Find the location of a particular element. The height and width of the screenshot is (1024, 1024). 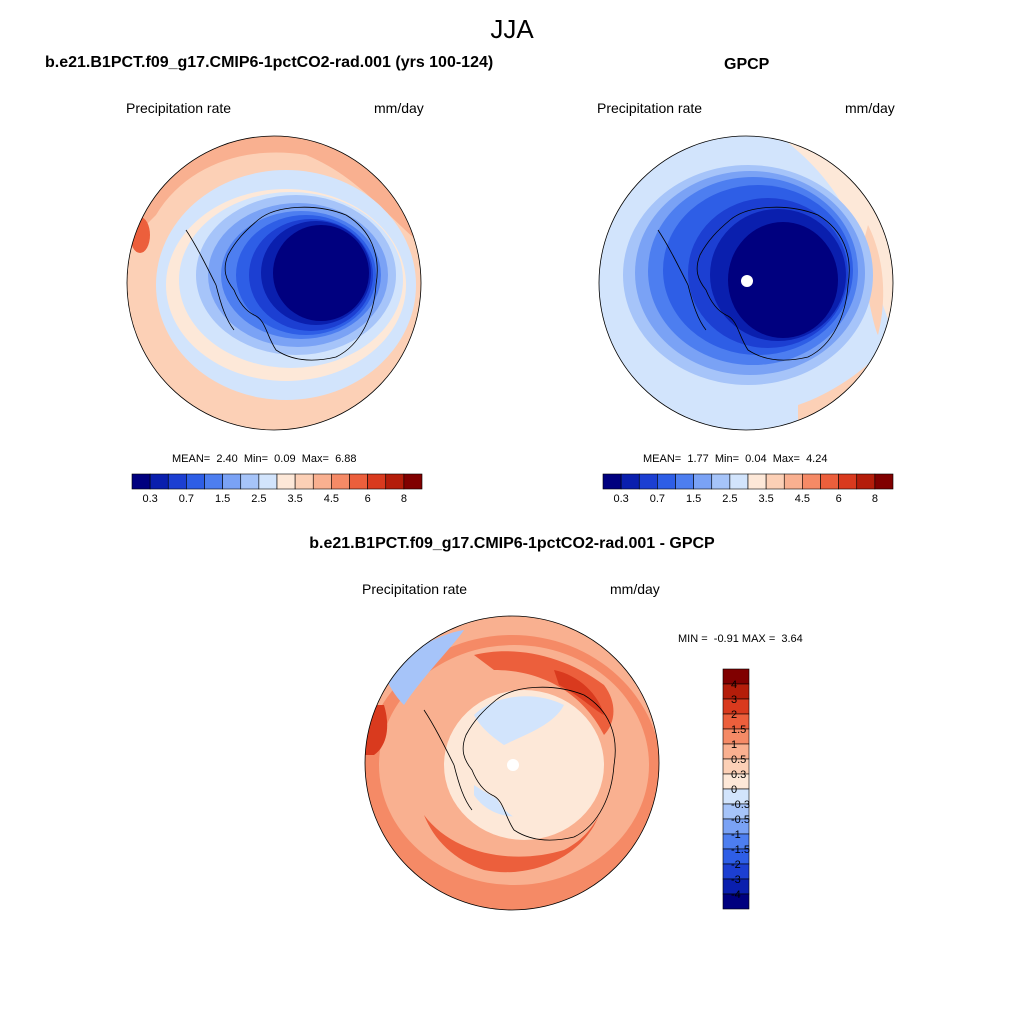

colorbar-tick-label: 3 is located at coordinates (734, 700).